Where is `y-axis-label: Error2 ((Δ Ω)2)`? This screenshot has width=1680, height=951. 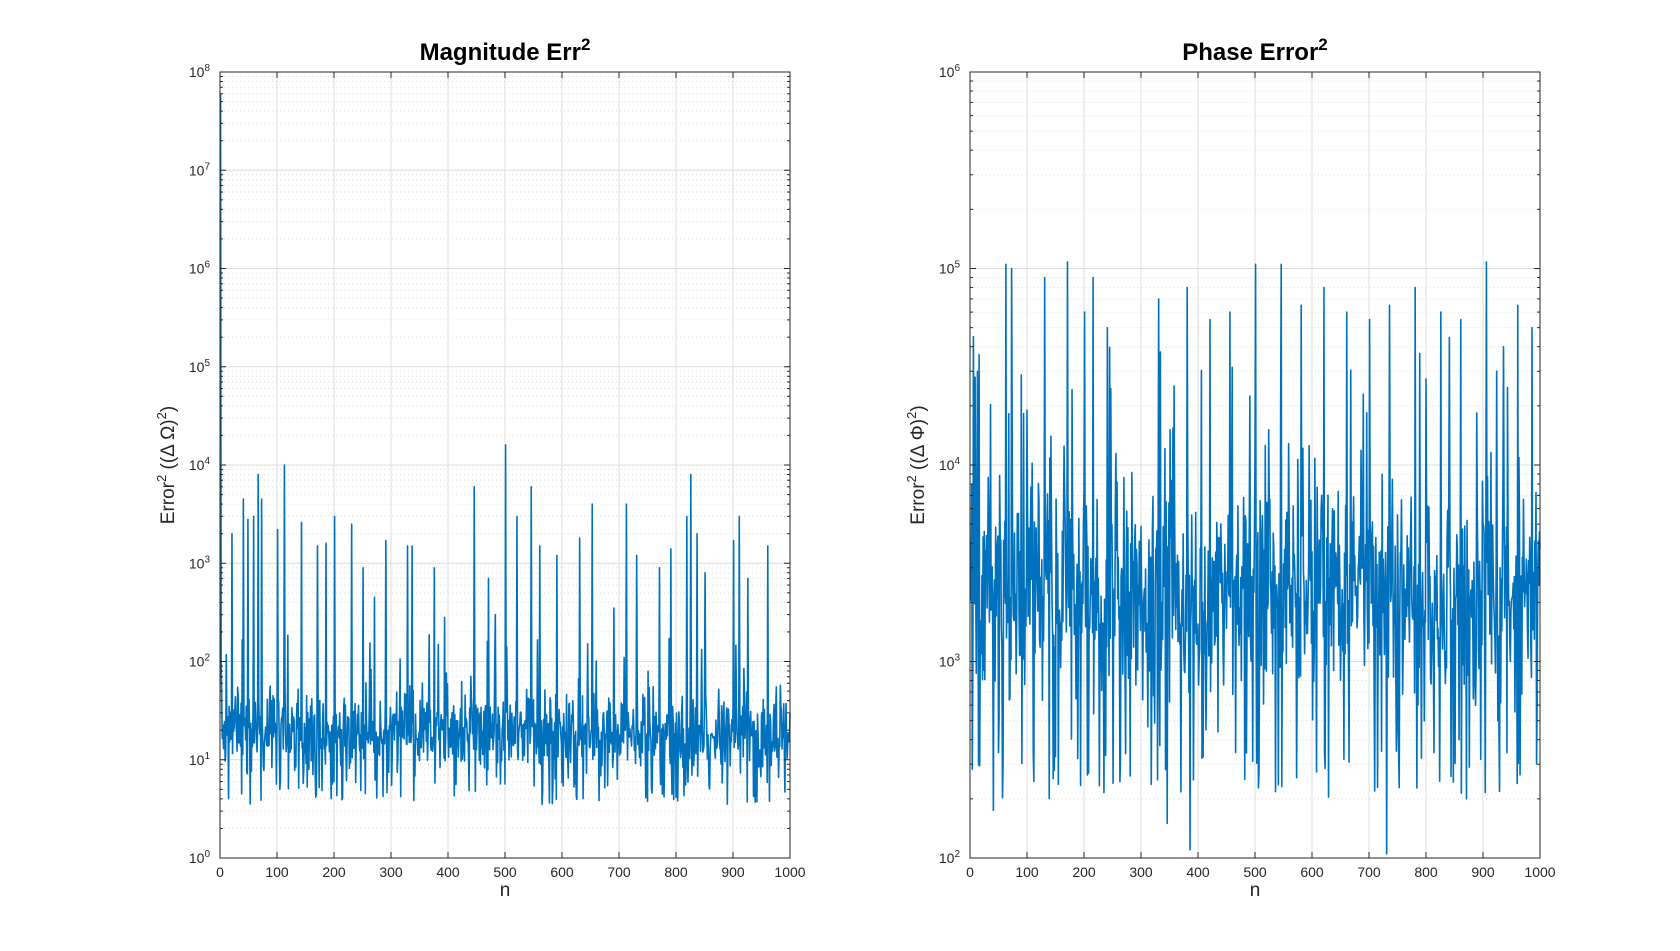
y-axis-label: Error2 ((Δ Ω)2) is located at coordinates (166, 465).